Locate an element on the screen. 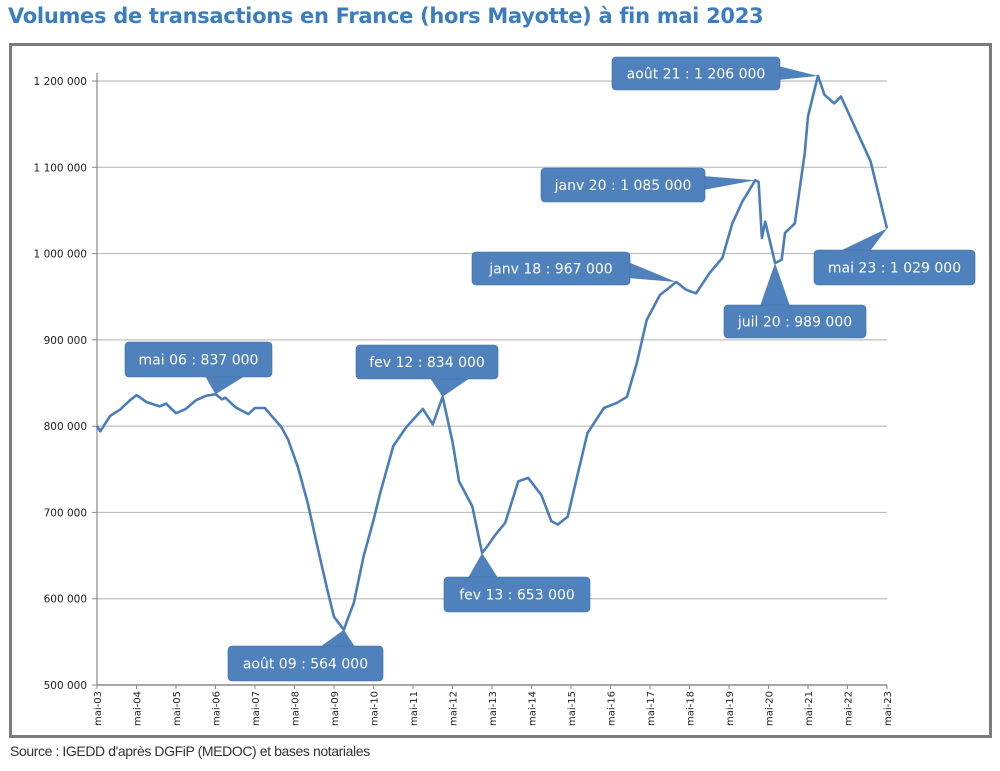 The width and height of the screenshot is (1000, 771). callout-label: mai 23 : 1 029 000 is located at coordinates (894, 269).